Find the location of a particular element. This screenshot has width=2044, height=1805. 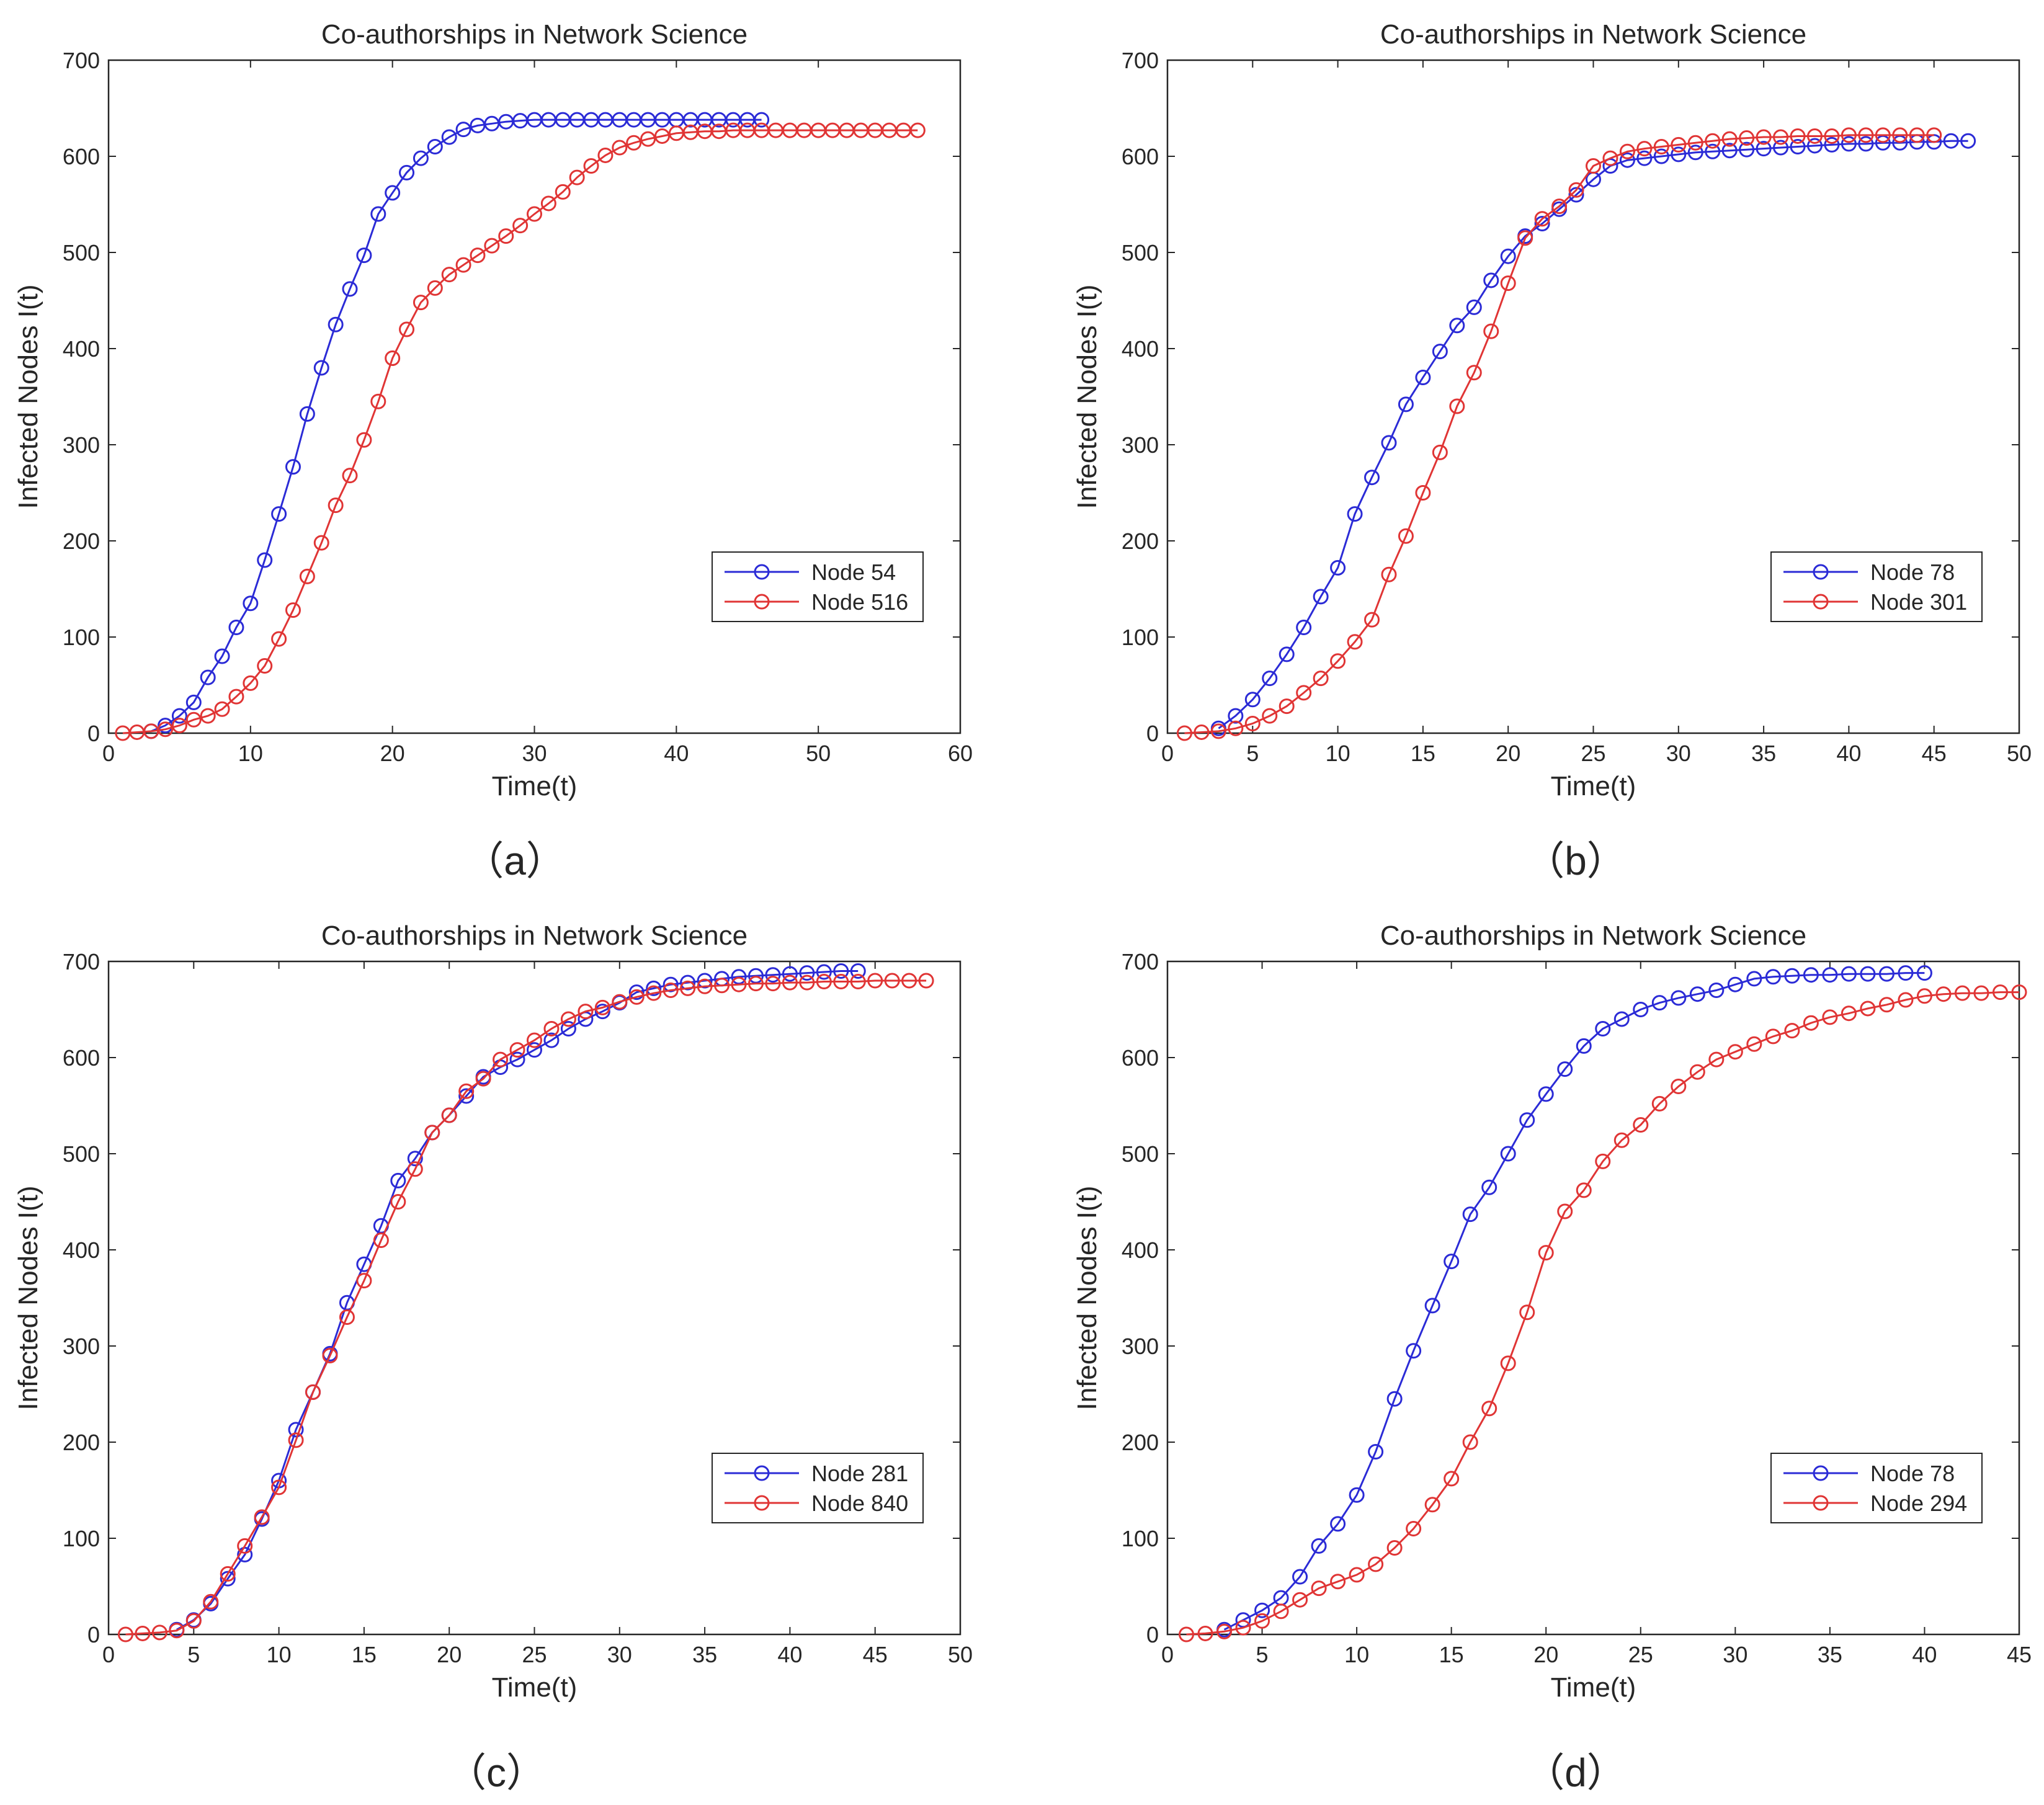

legend-marker is located at coordinates (1821, 572).